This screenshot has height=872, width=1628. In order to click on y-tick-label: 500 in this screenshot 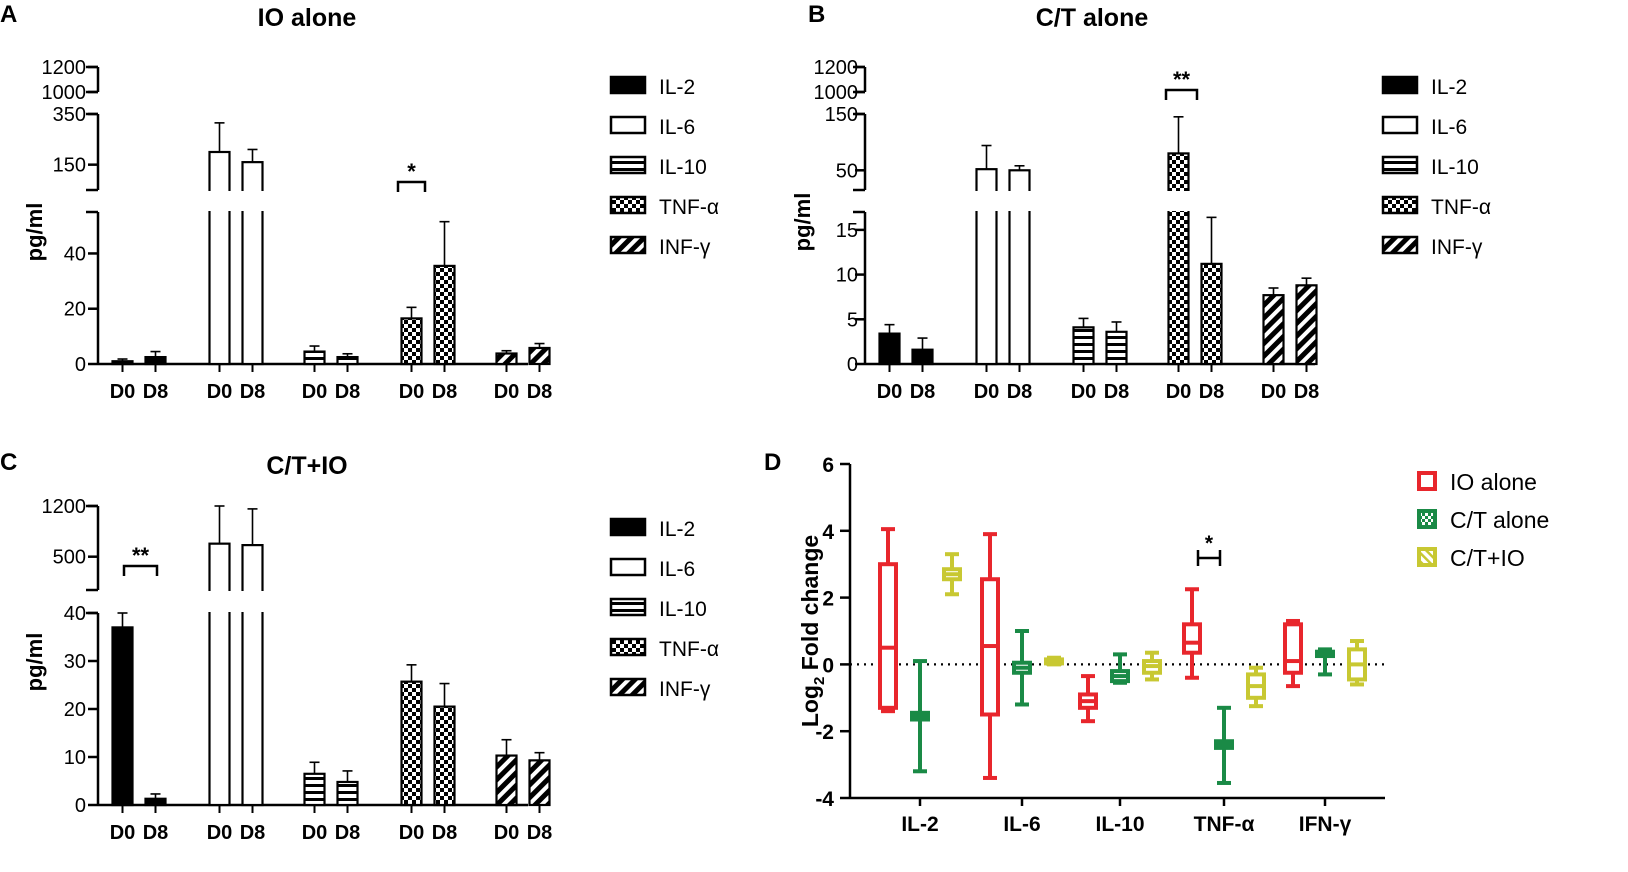, I will do `click(69, 558)`.